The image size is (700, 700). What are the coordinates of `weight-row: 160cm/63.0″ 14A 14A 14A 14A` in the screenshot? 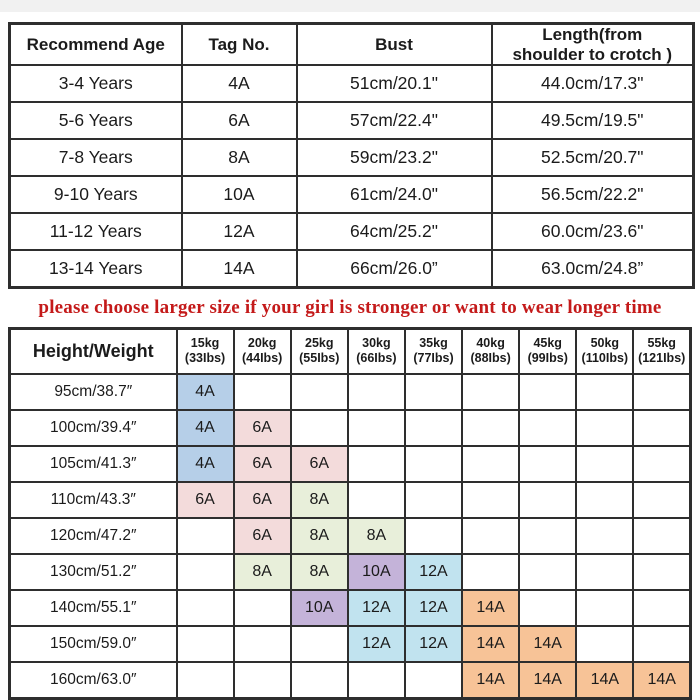 It's located at (350, 680).